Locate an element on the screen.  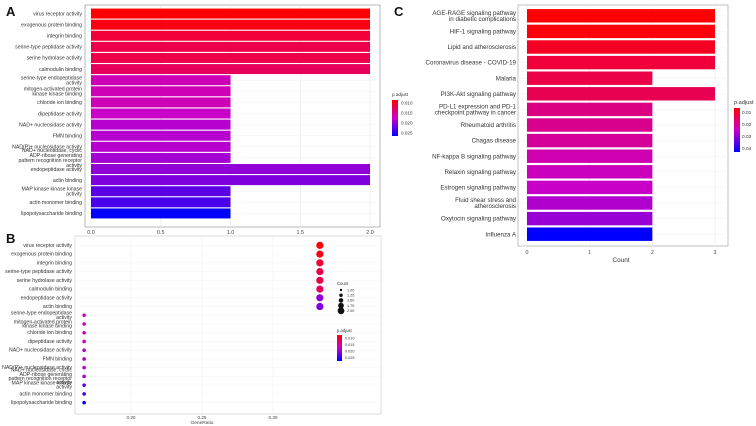
chart-a-category-label-line: ADP-ribose generating is located at coordinates (56, 156).